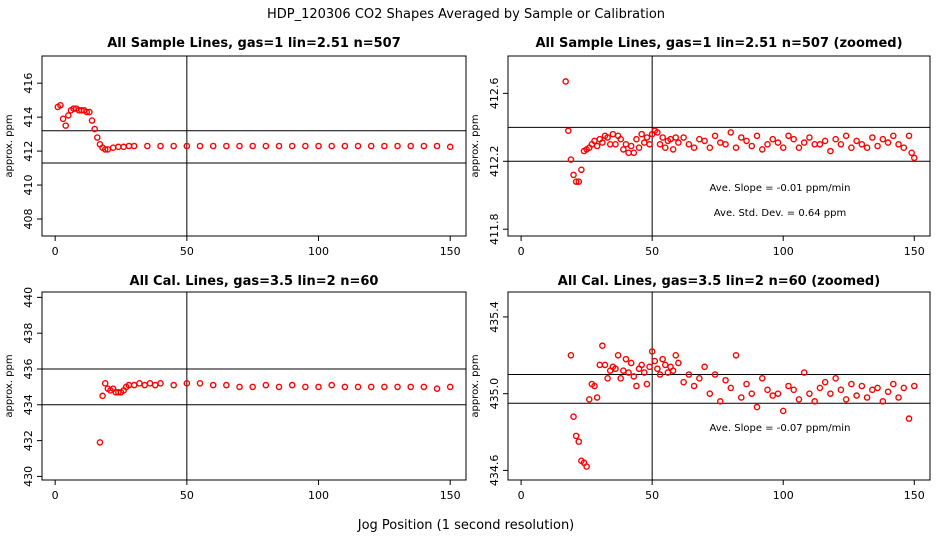 Image resolution: width=936 pixels, height=540 pixels. What do you see at coordinates (780, 188) in the screenshot?
I see `annotation-slope: Ave. Slope = -0.01 ppm/min` at bounding box center [780, 188].